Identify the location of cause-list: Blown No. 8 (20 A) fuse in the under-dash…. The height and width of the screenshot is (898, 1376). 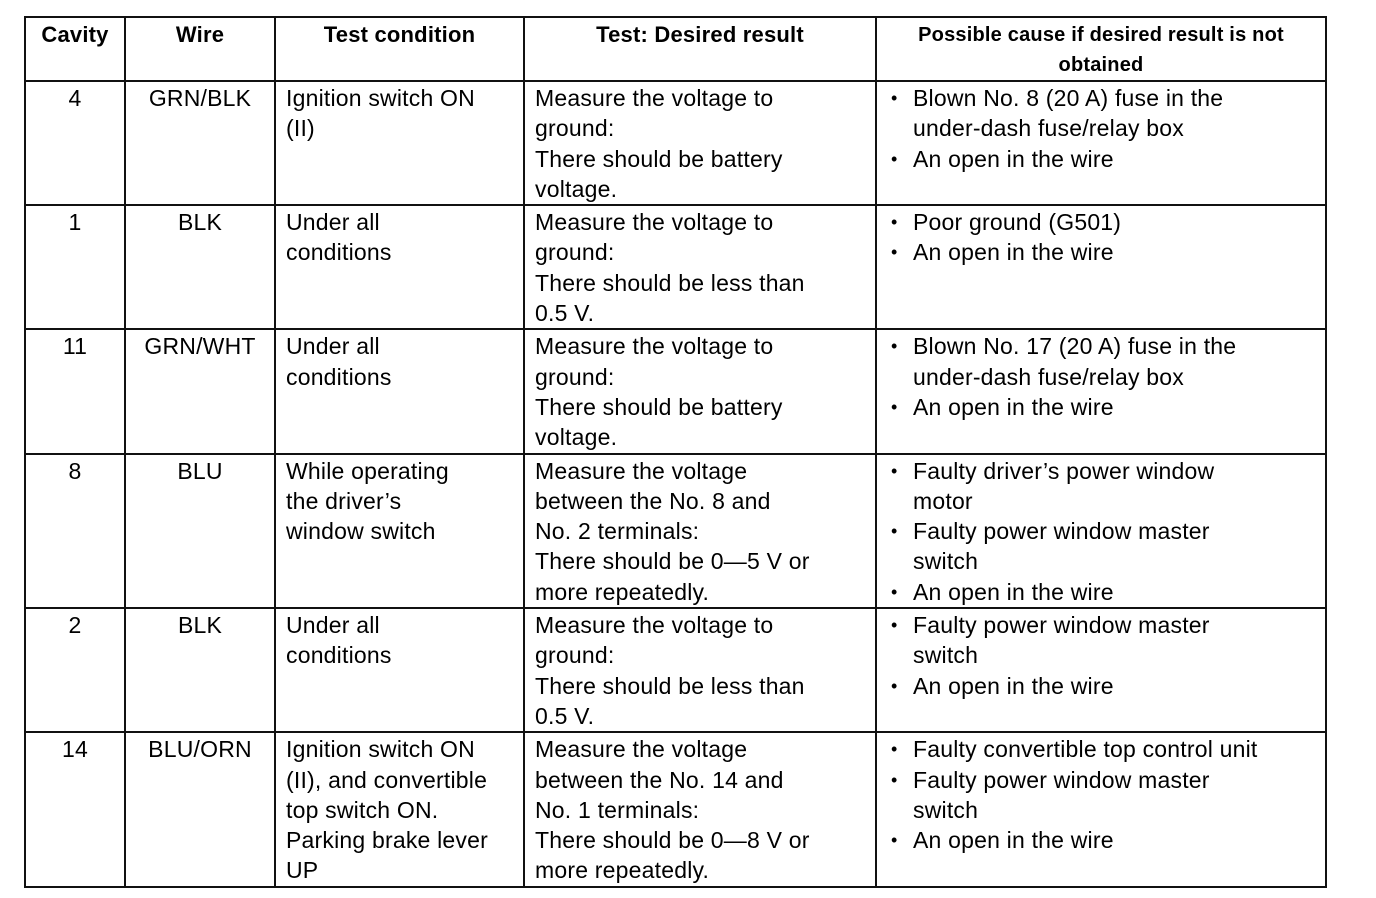
(1101, 128).